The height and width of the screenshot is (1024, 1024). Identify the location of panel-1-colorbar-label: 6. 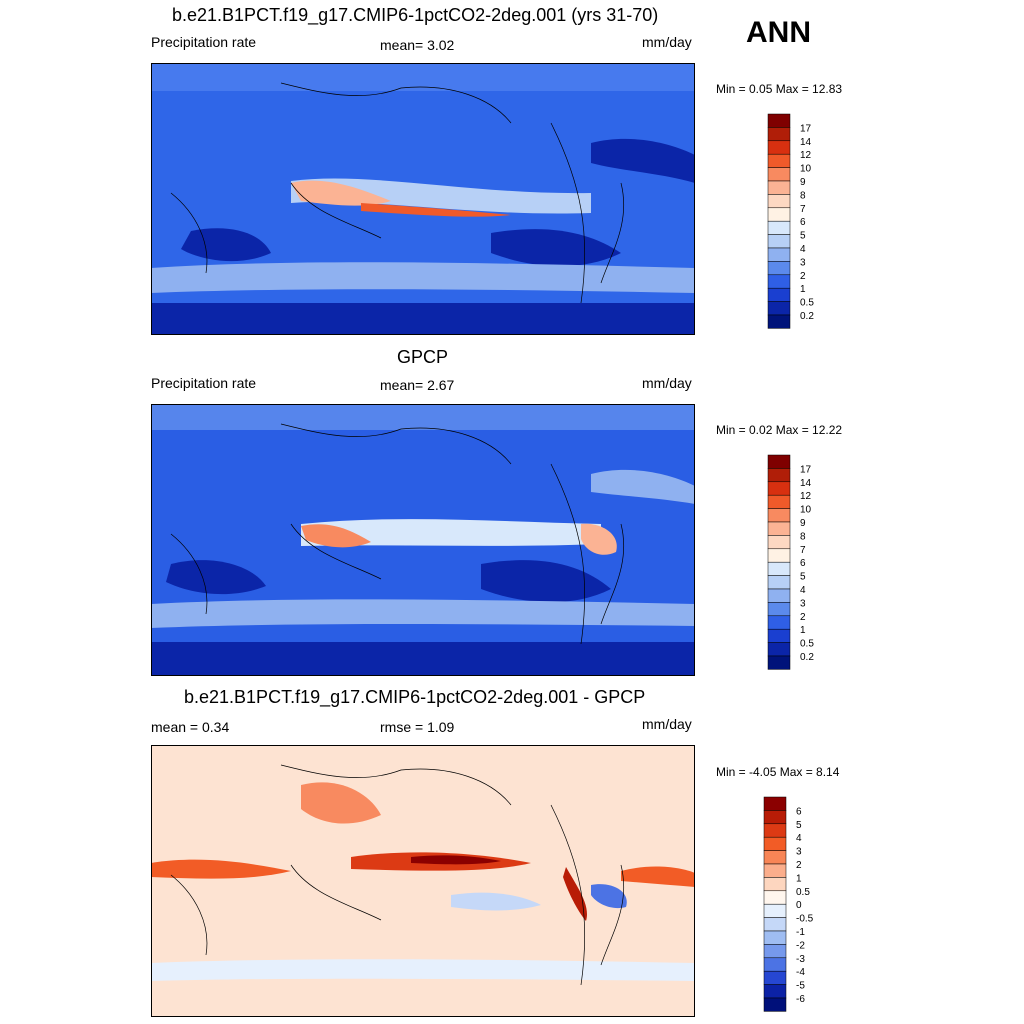
(803, 222).